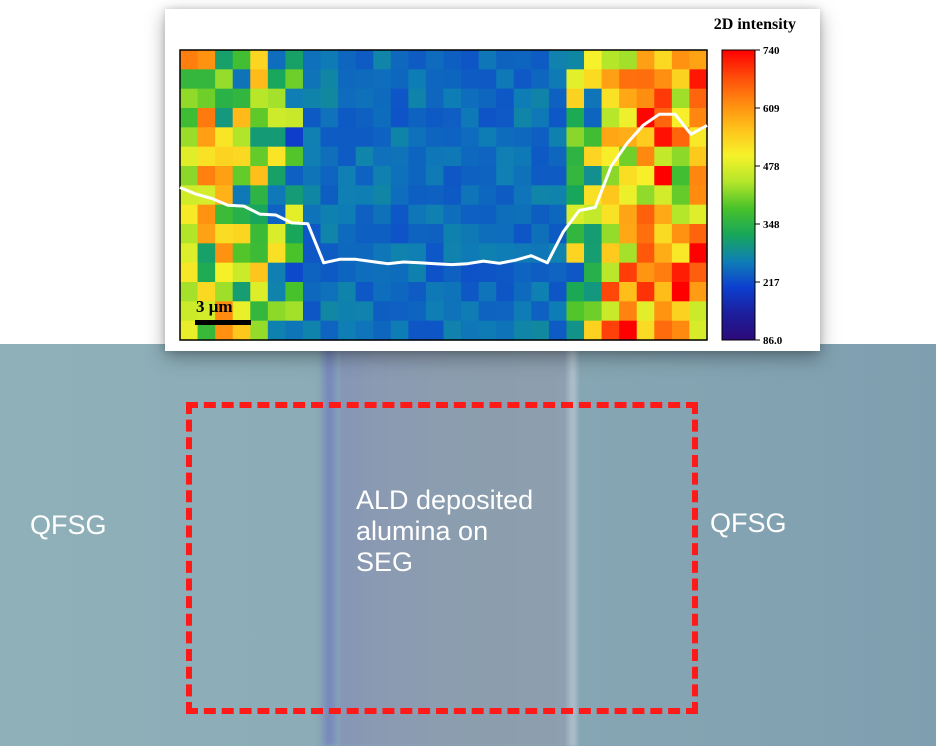 This screenshot has width=936, height=746. What do you see at coordinates (773, 341) in the screenshot?
I see `colorbar-tick-label: 86.0` at bounding box center [773, 341].